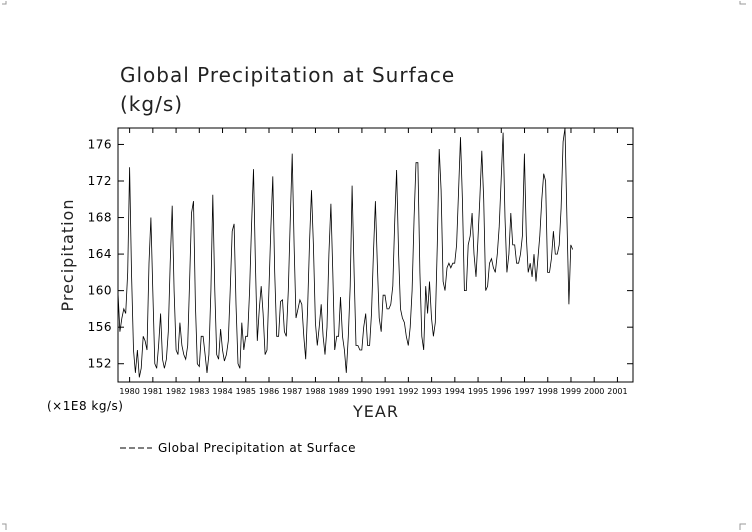 The image size is (752, 532). What do you see at coordinates (269, 391) in the screenshot?
I see `x-tick-label: 1986` at bounding box center [269, 391].